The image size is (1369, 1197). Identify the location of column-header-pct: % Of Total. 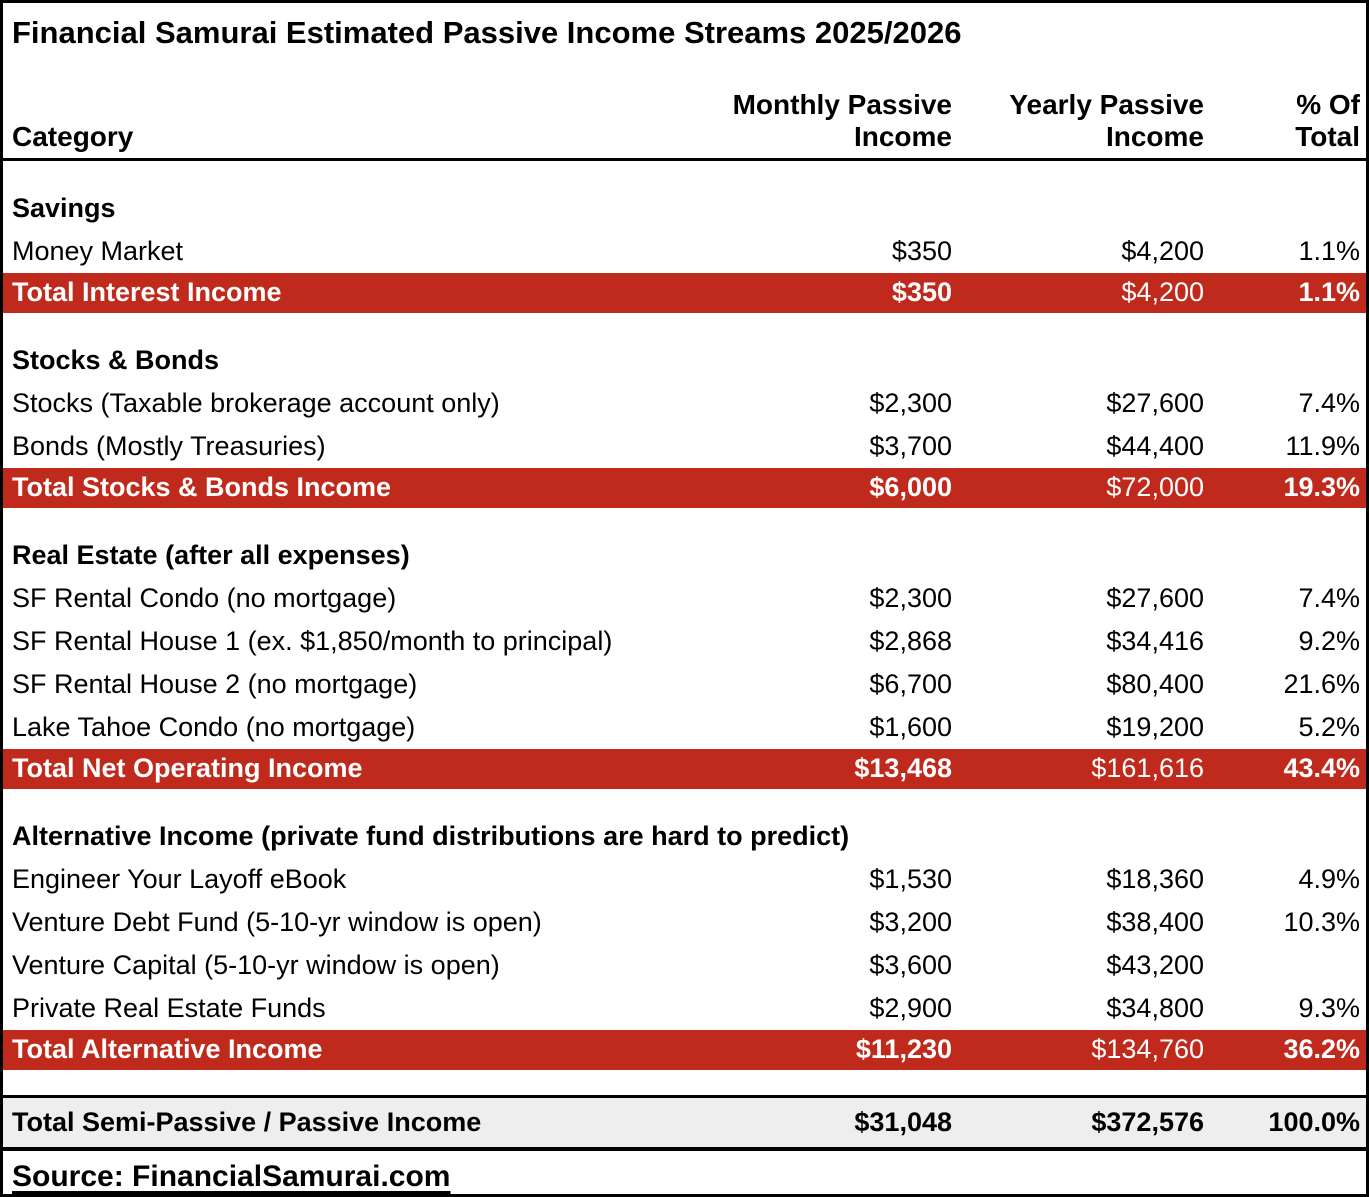
(1327, 120).